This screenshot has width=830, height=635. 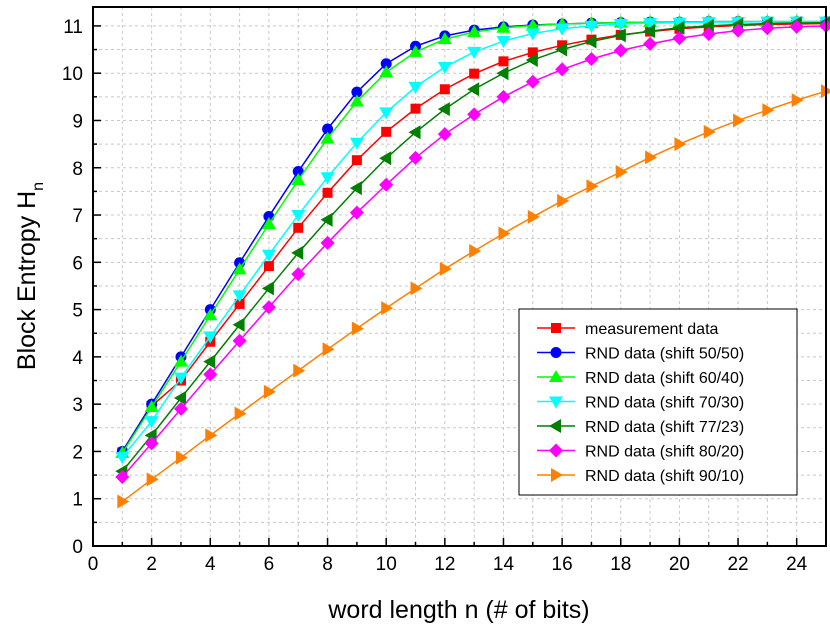 What do you see at coordinates (679, 564) in the screenshot?
I see `x-tick-label: 20` at bounding box center [679, 564].